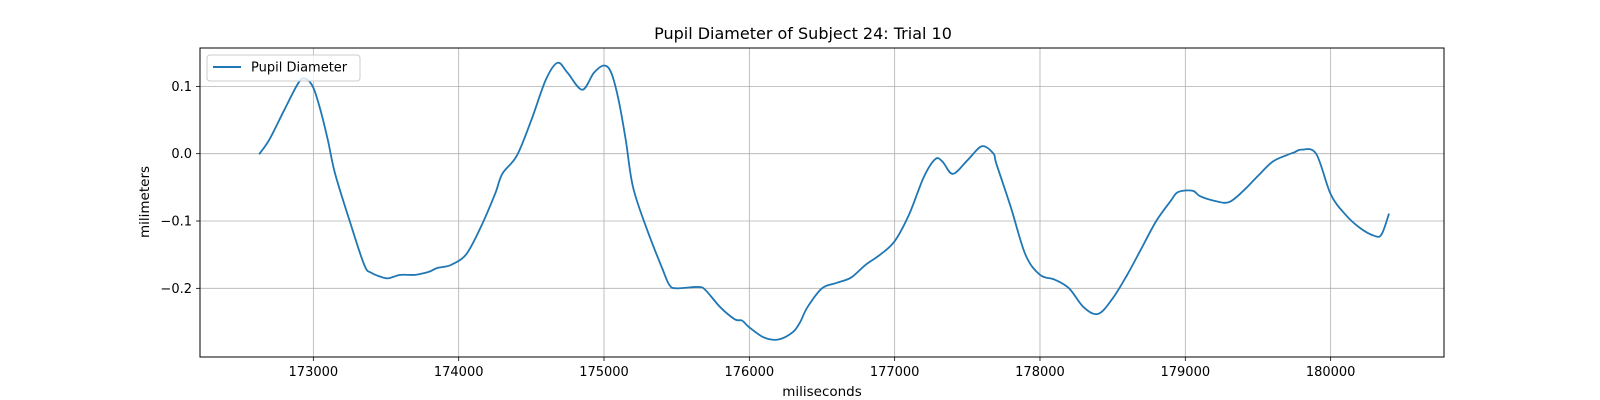 The height and width of the screenshot is (400, 1600). Describe the element at coordinates (299, 68) in the screenshot. I see `legend-label: Pupil Diameter` at that location.